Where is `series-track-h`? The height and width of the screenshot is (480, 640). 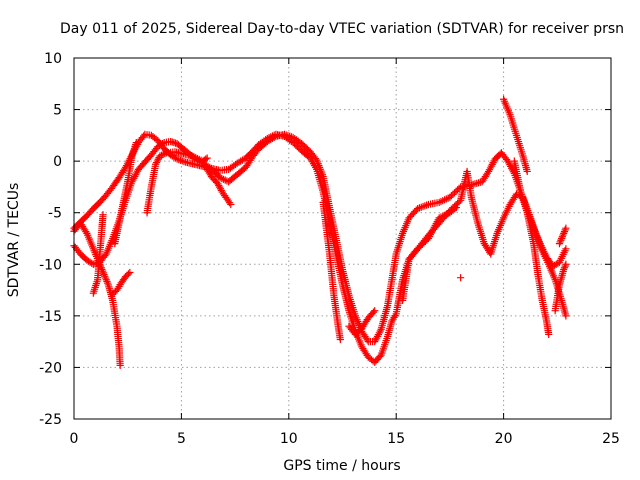 series-track-h is located at coordinates (219, 187).